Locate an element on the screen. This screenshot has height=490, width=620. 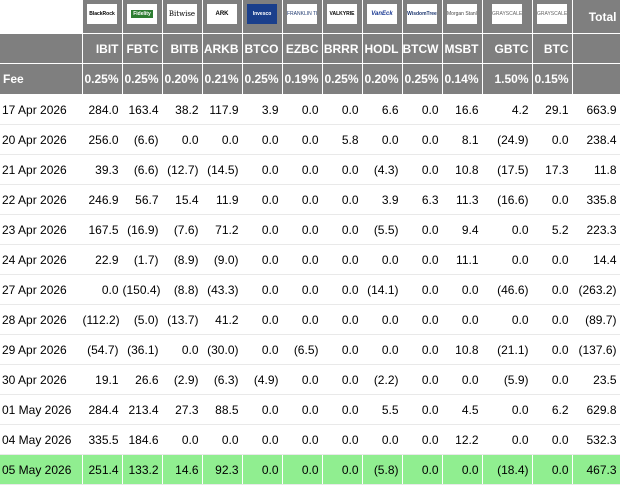
flow-value-cell: (1.7) is located at coordinates (142, 259).